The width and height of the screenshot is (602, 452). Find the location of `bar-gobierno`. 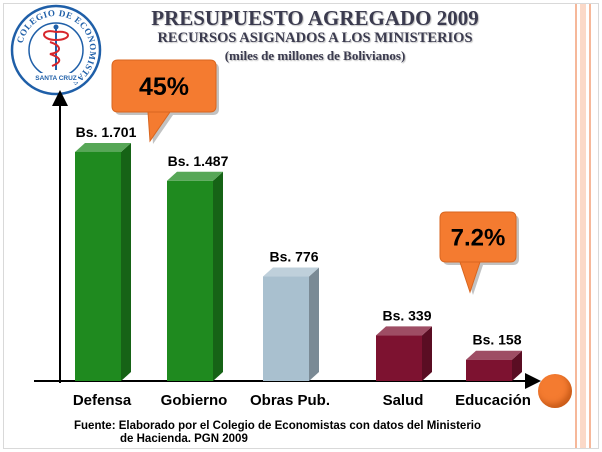

bar-gobierno is located at coordinates (190, 280).